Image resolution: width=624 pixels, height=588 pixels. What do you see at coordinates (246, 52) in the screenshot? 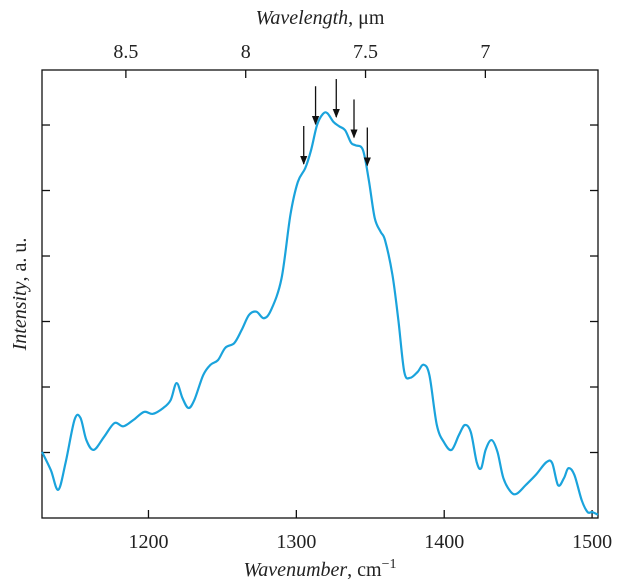
I see `x2-tick-label: 8` at bounding box center [246, 52].